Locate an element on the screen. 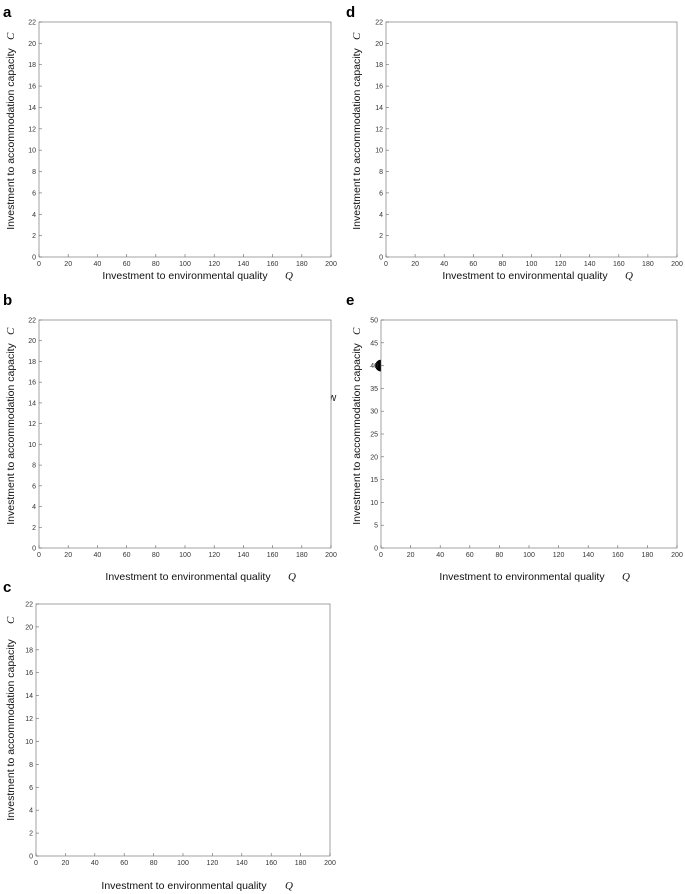  panel-a-x-tick-label: 180 is located at coordinates (302, 264).